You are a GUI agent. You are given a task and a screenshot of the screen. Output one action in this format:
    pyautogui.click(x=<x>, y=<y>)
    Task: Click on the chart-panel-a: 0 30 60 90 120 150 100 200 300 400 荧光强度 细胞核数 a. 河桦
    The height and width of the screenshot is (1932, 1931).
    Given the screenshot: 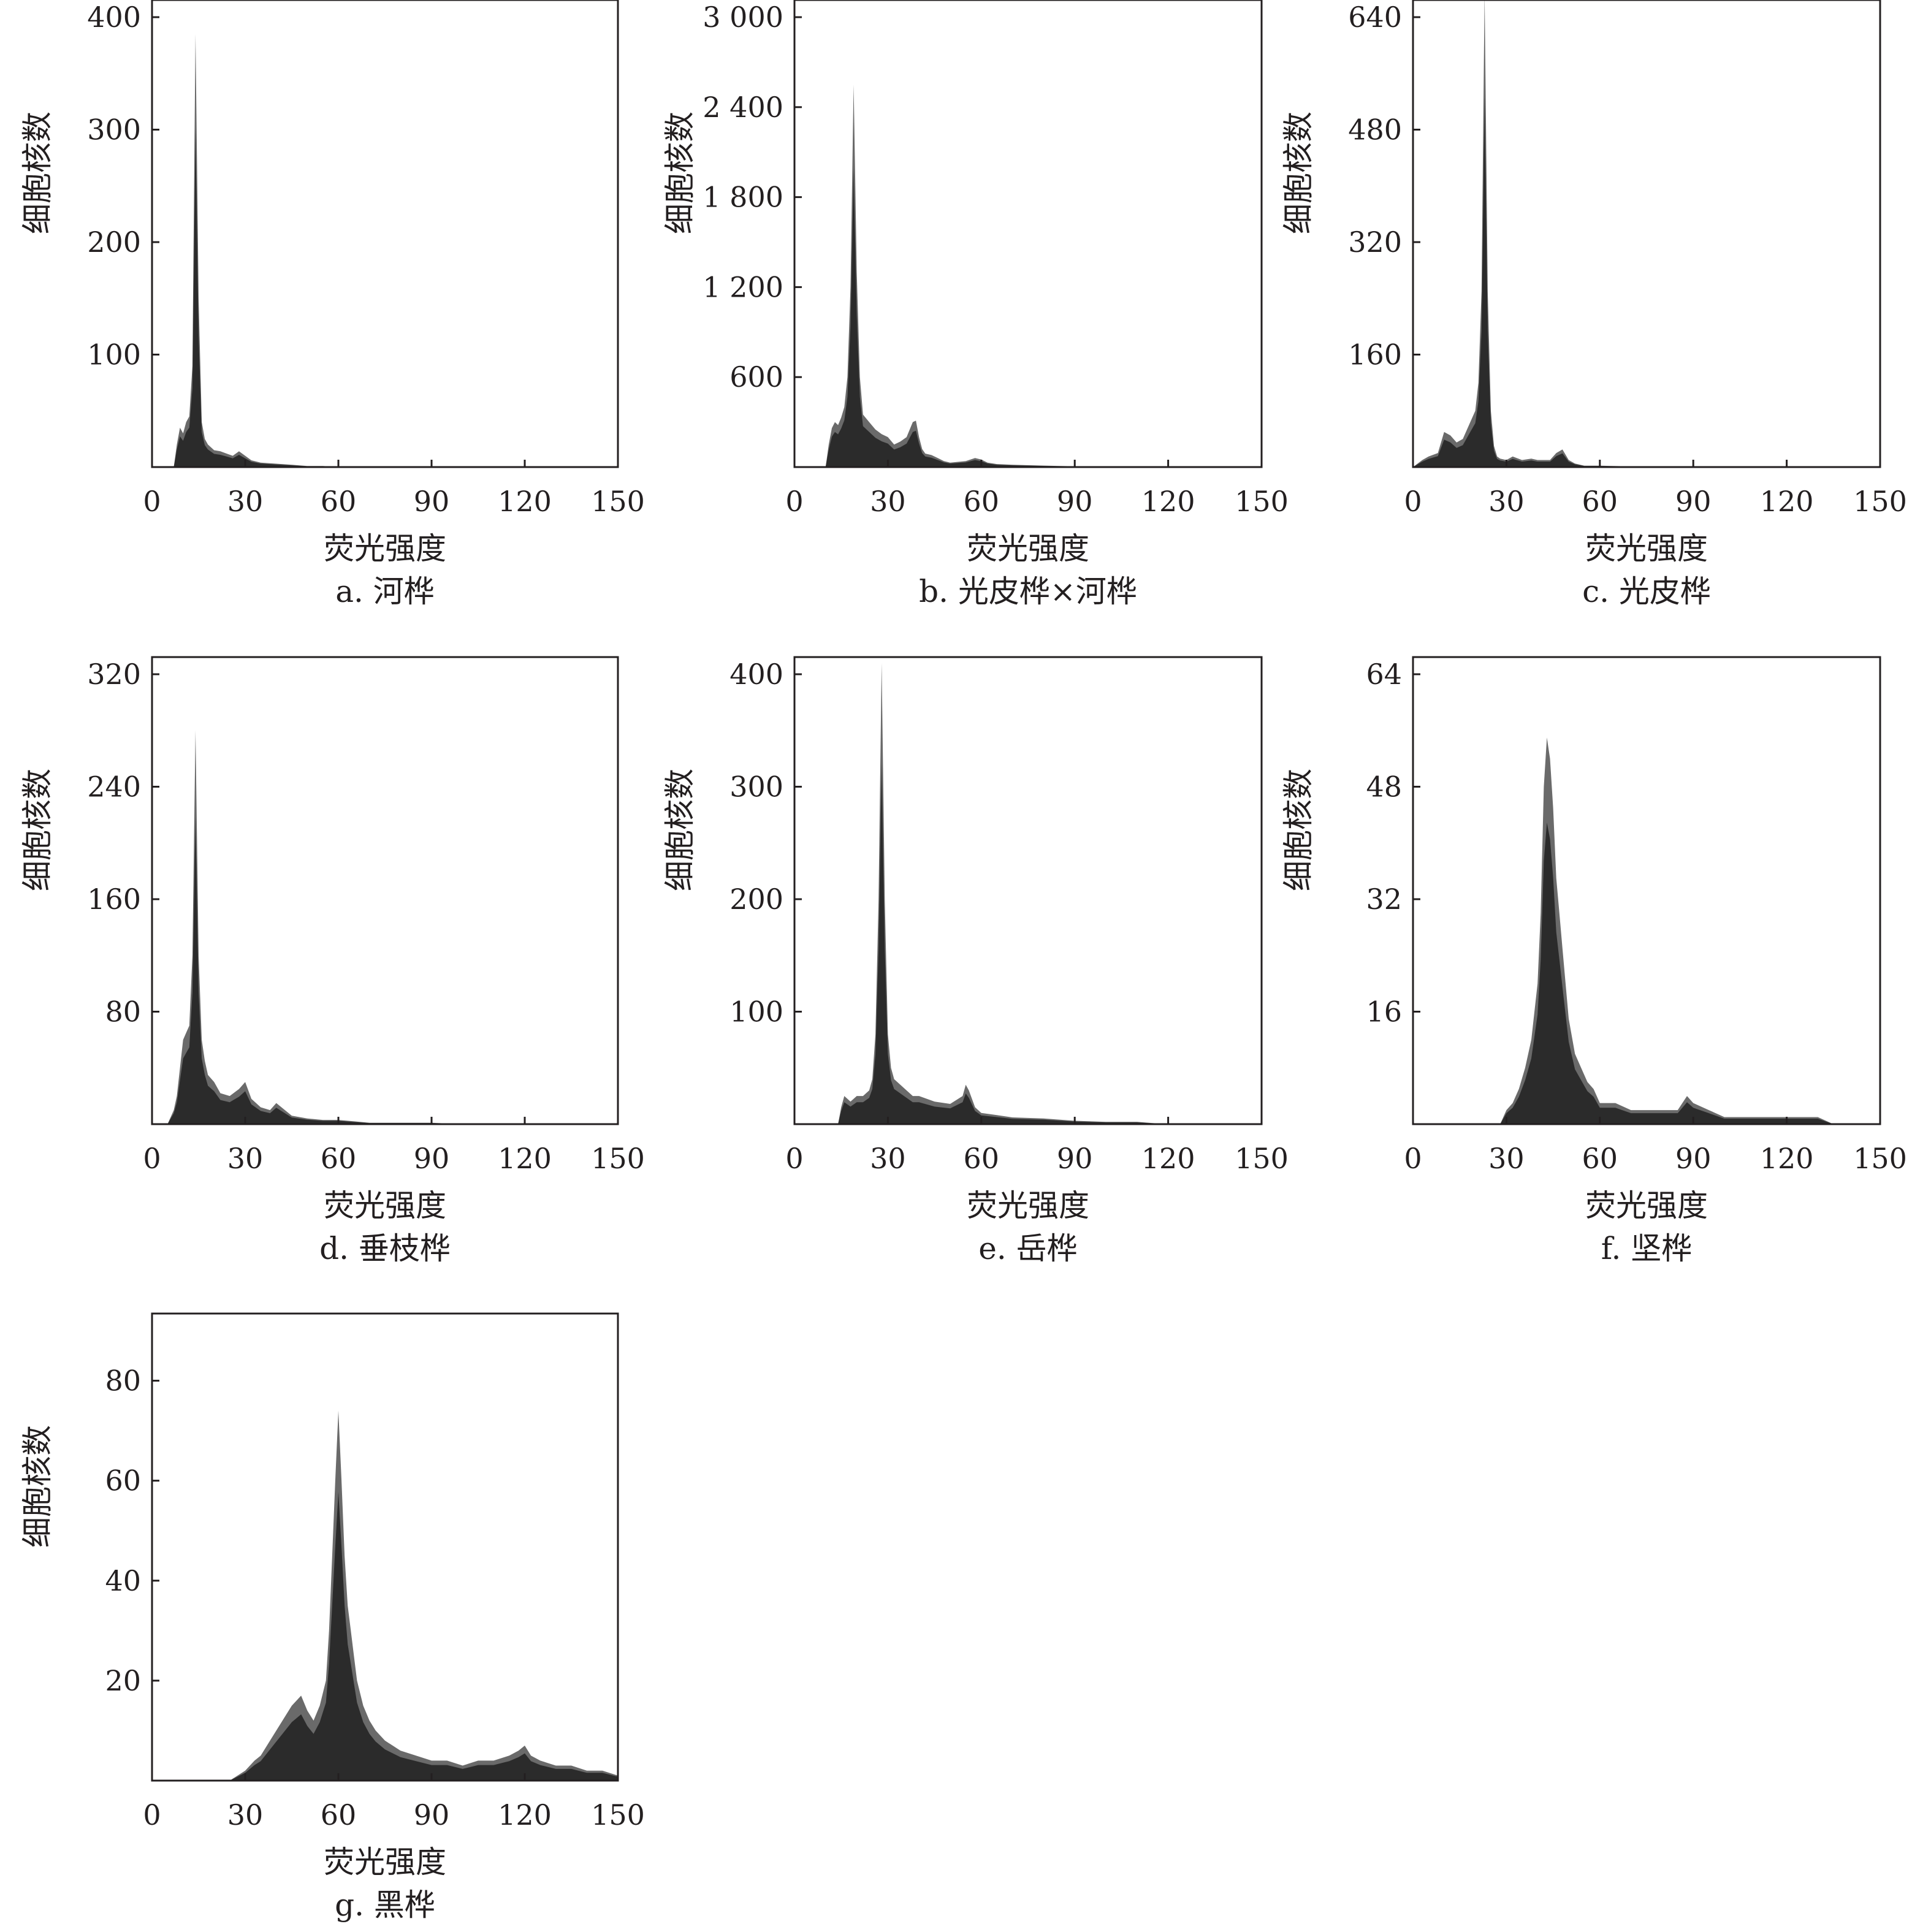 What is the action you would take?
    pyautogui.click(x=332, y=304)
    